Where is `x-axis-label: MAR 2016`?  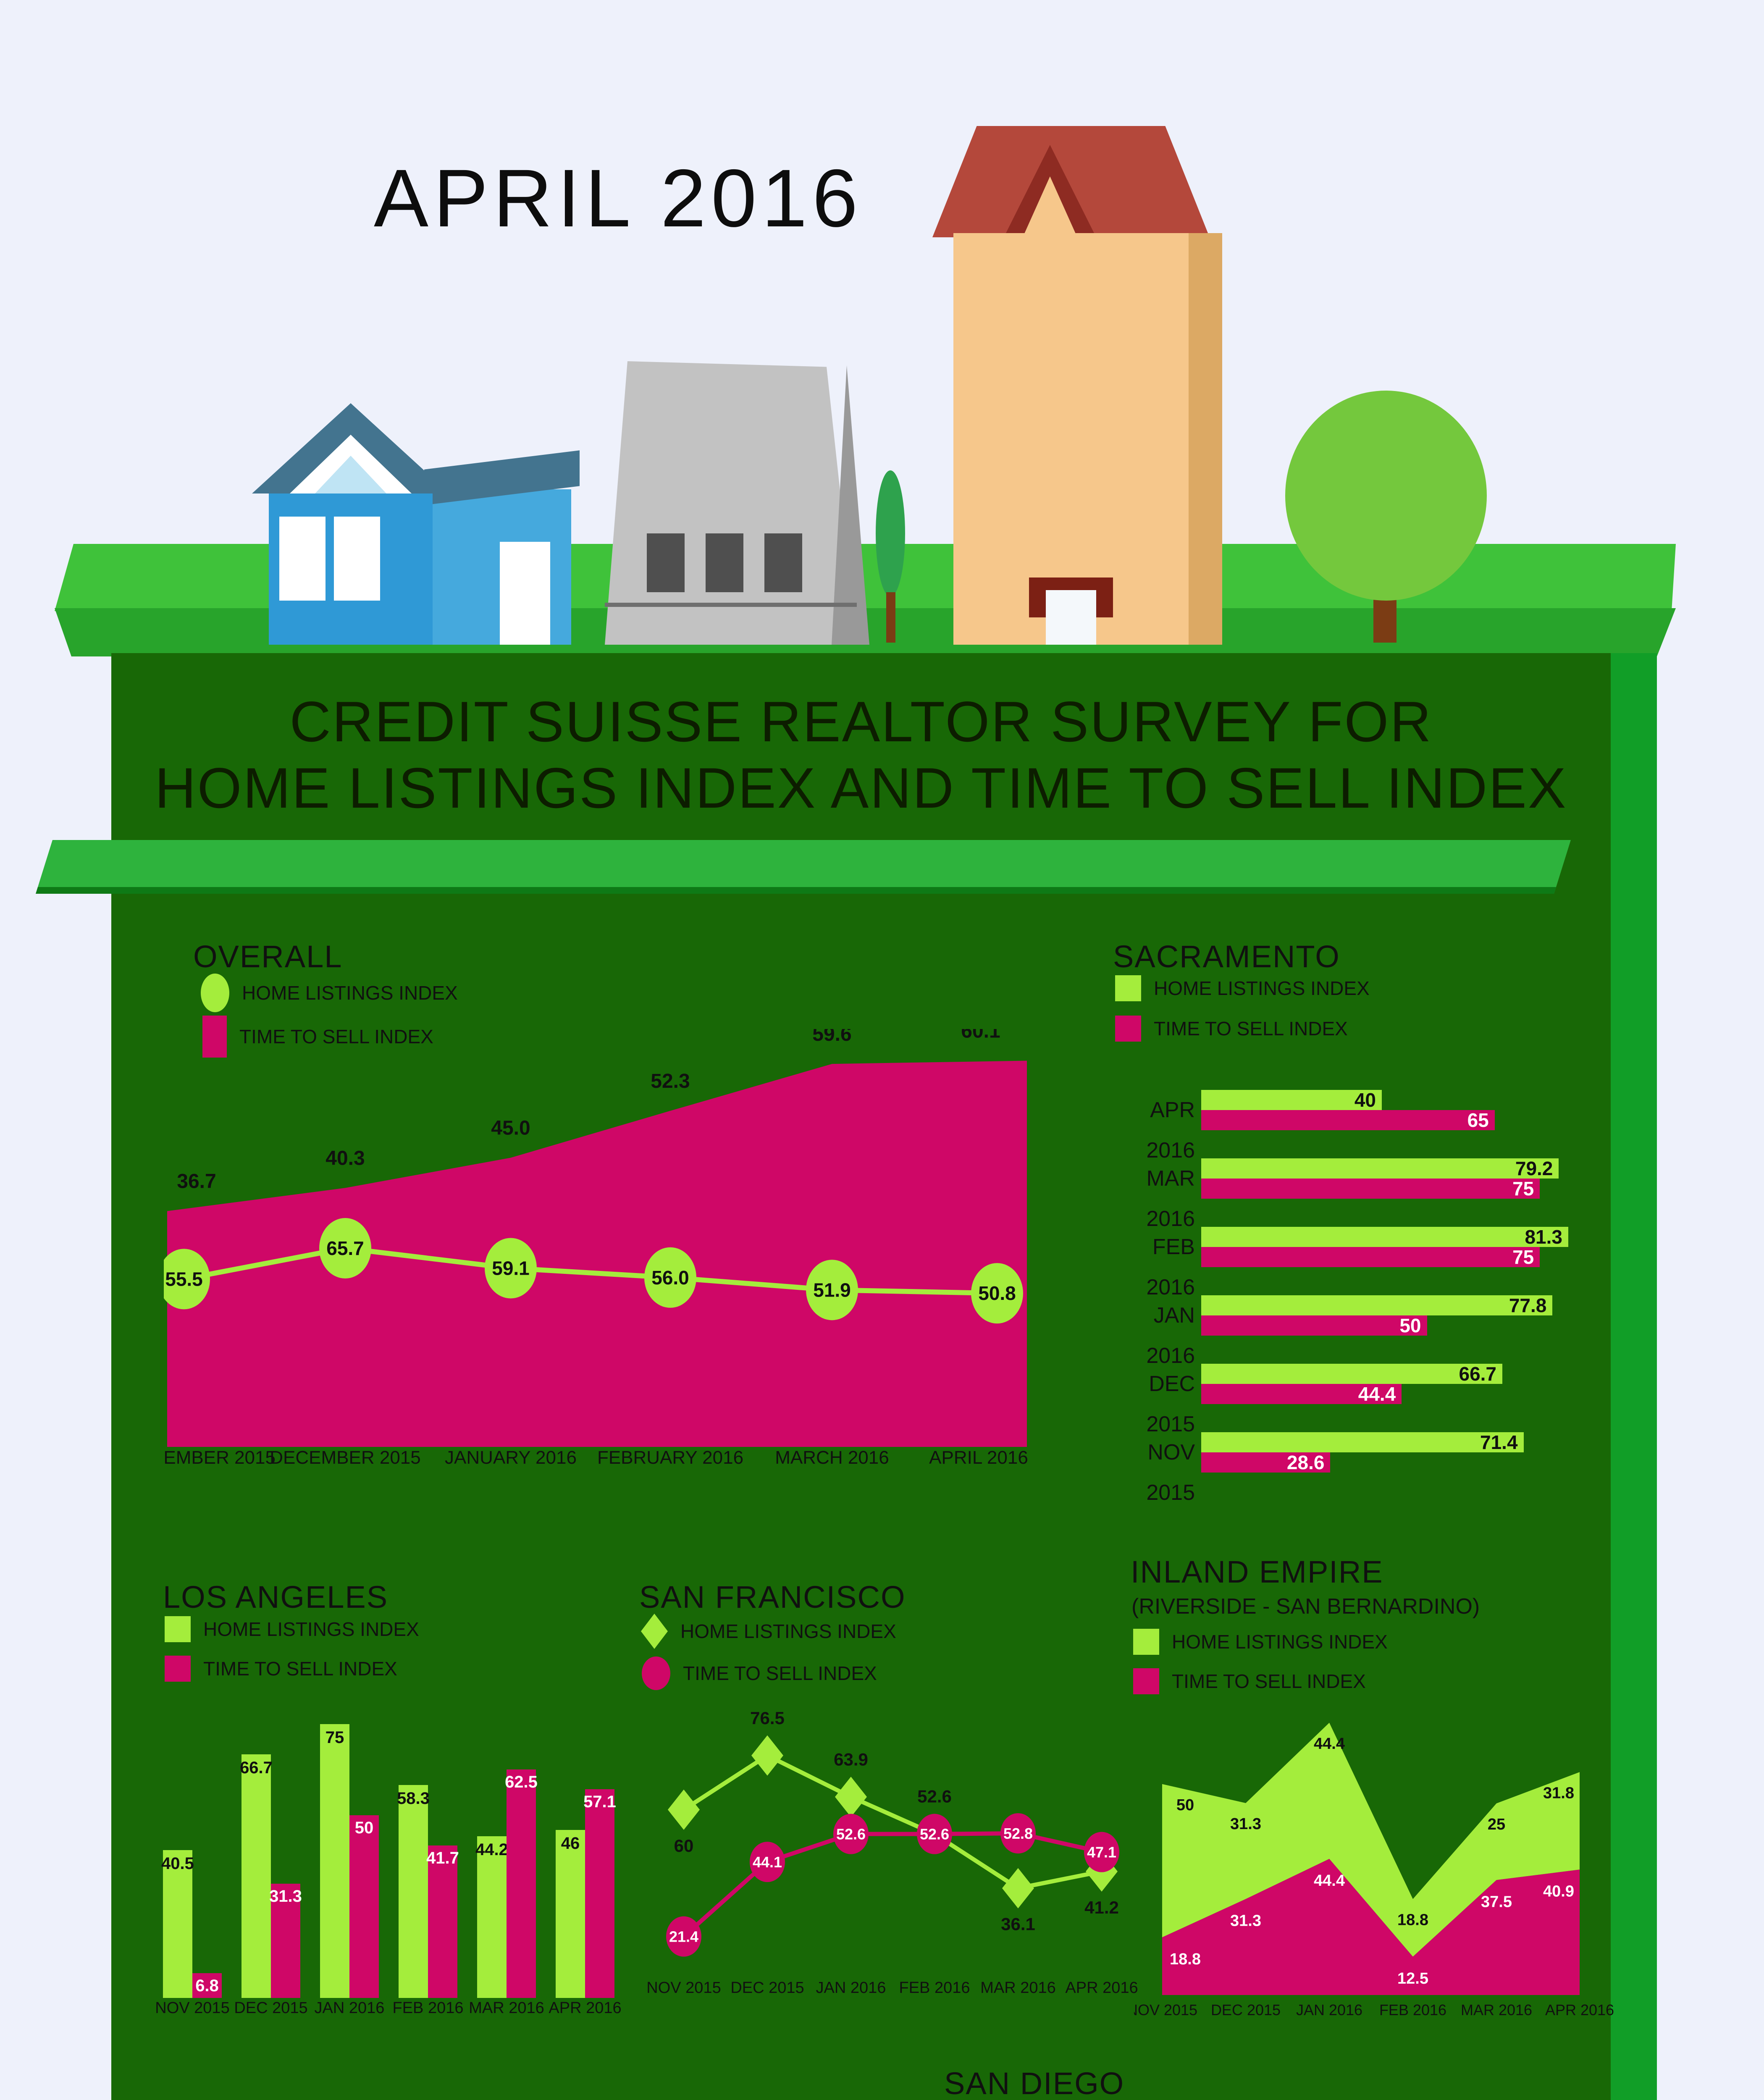 x-axis-label: MAR 2016 is located at coordinates (1018, 1988).